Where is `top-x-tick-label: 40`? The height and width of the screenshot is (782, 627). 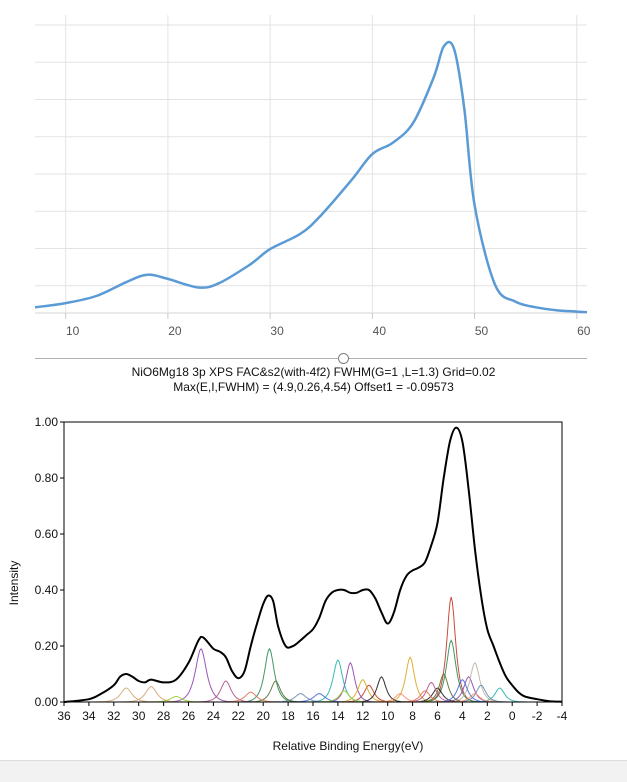
top-x-tick-label: 40 is located at coordinates (380, 331).